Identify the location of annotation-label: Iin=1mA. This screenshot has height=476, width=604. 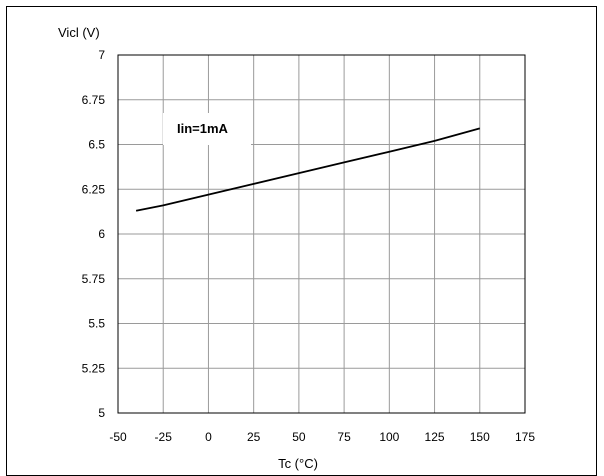
(203, 128).